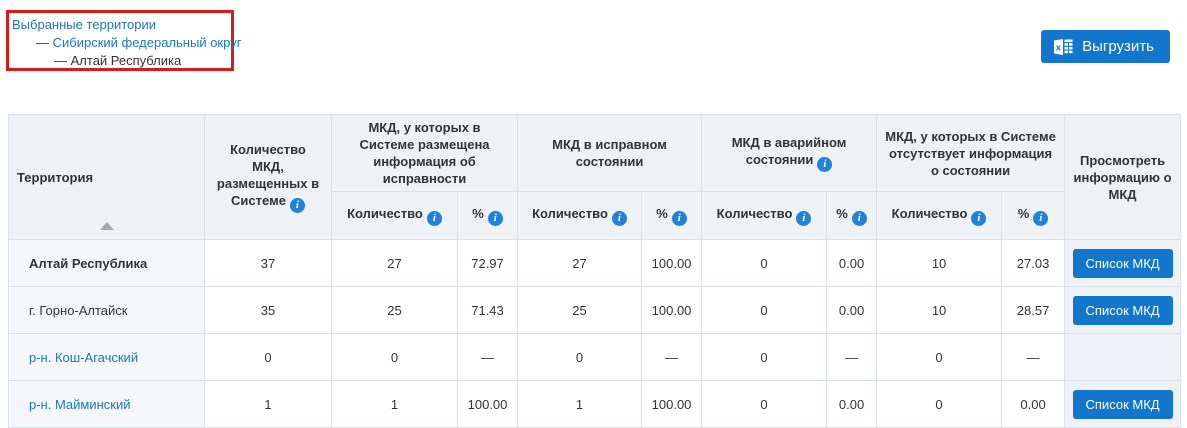 The image size is (1187, 428). What do you see at coordinates (42, 42) in the screenshot?
I see `dash: —` at bounding box center [42, 42].